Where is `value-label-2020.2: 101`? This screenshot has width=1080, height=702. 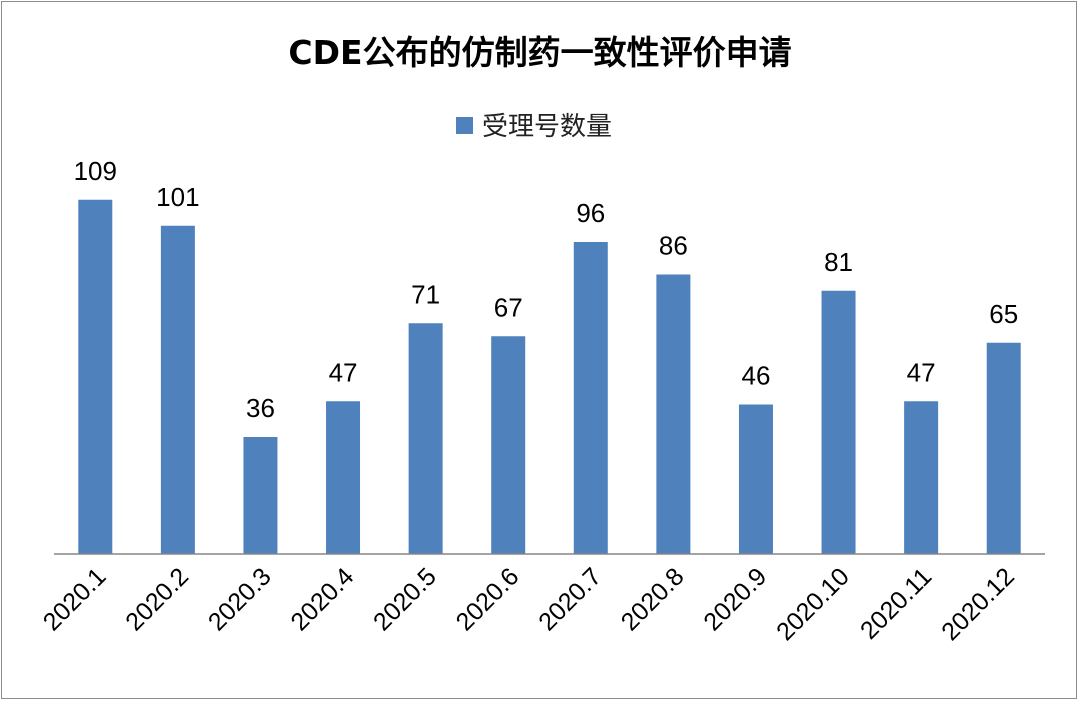
value-label-2020.2: 101 is located at coordinates (177, 197).